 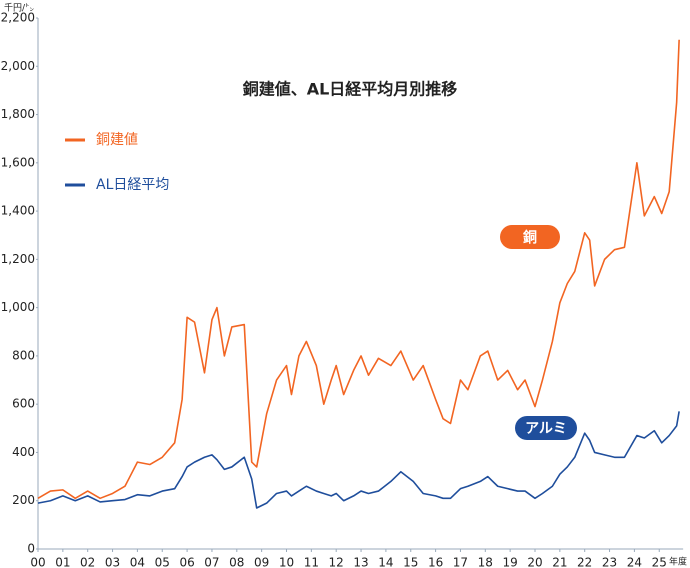 I want to click on x-tick-label: 00, so click(x=37, y=562).